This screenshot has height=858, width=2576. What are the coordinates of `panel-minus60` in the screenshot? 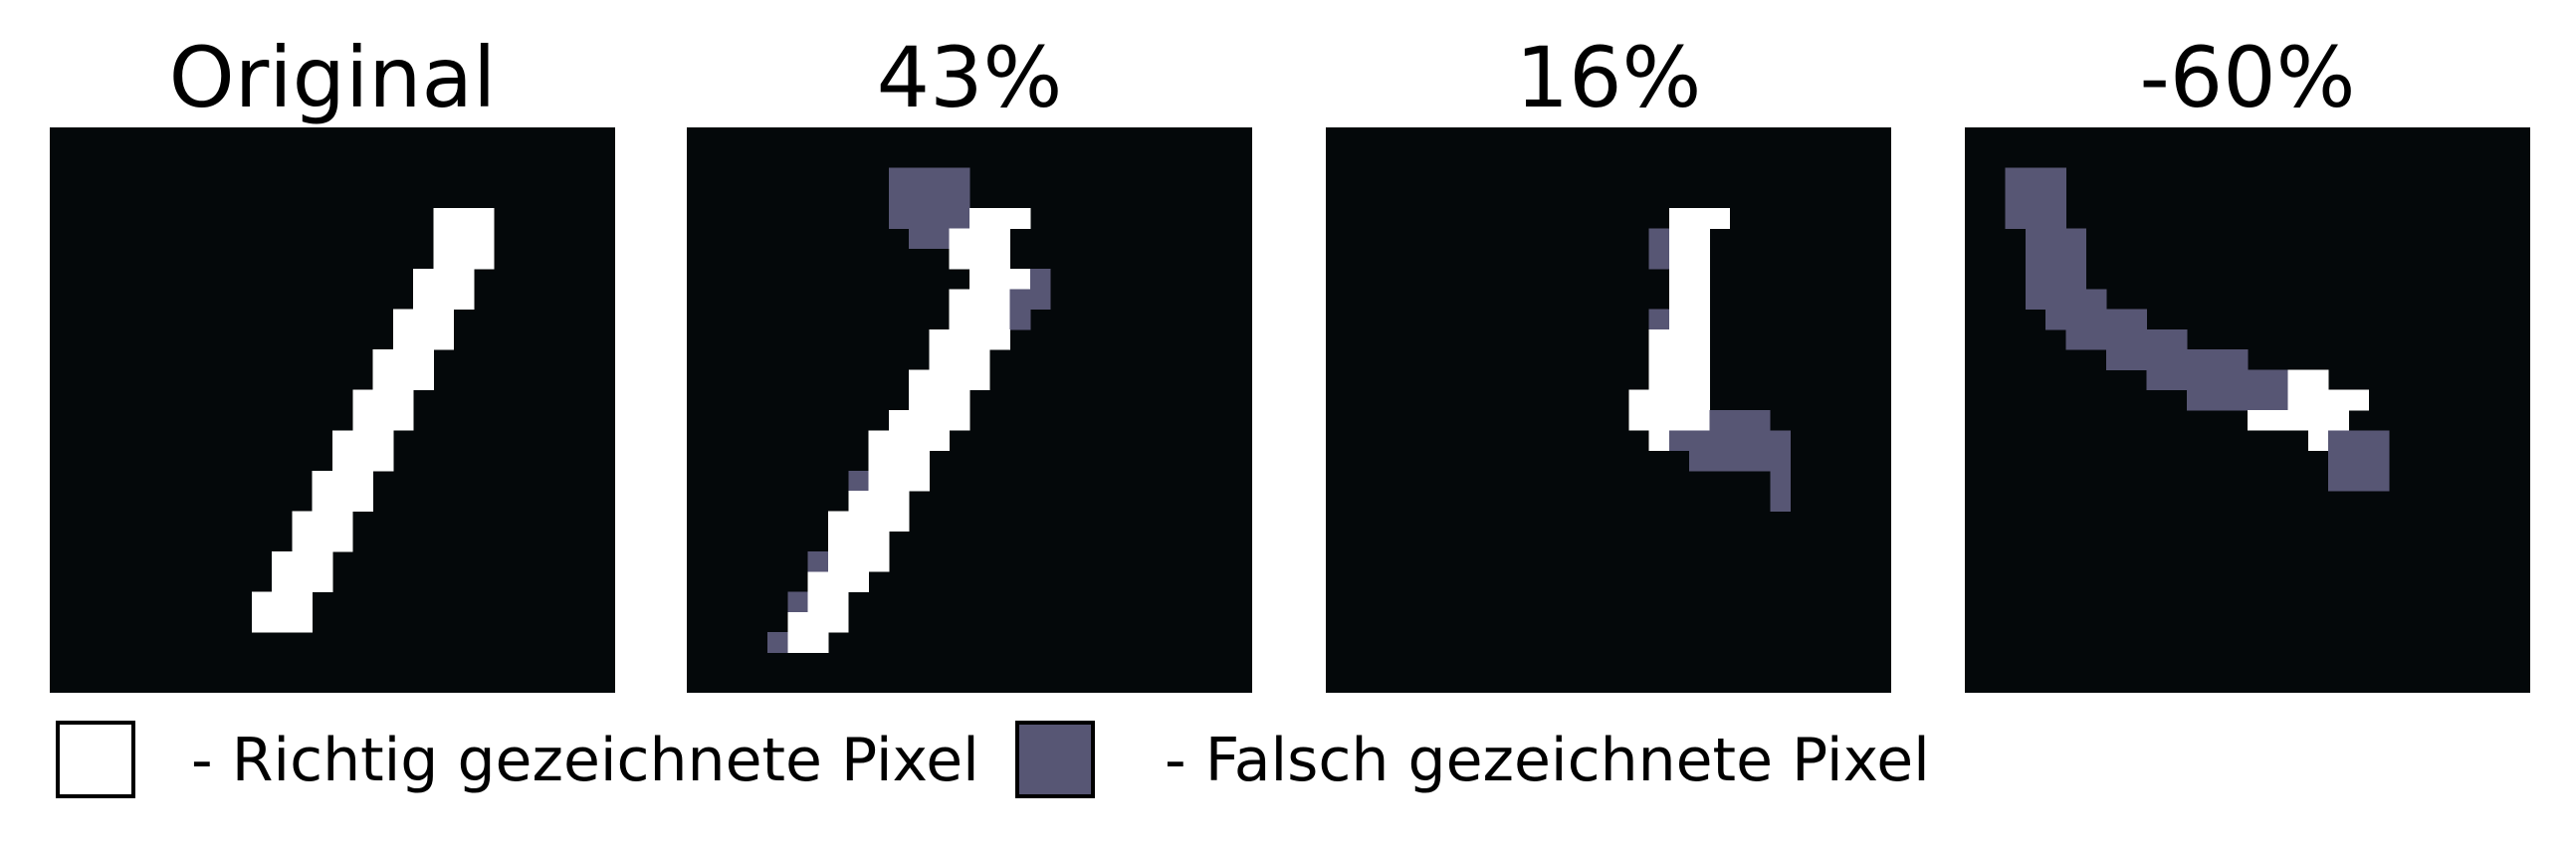 It's located at (2247, 410).